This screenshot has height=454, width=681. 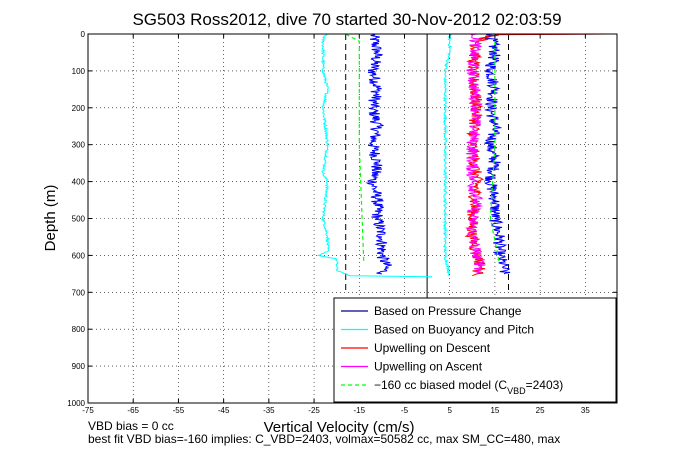 What do you see at coordinates (79, 108) in the screenshot?
I see `y-tick-label: 200` at bounding box center [79, 108].